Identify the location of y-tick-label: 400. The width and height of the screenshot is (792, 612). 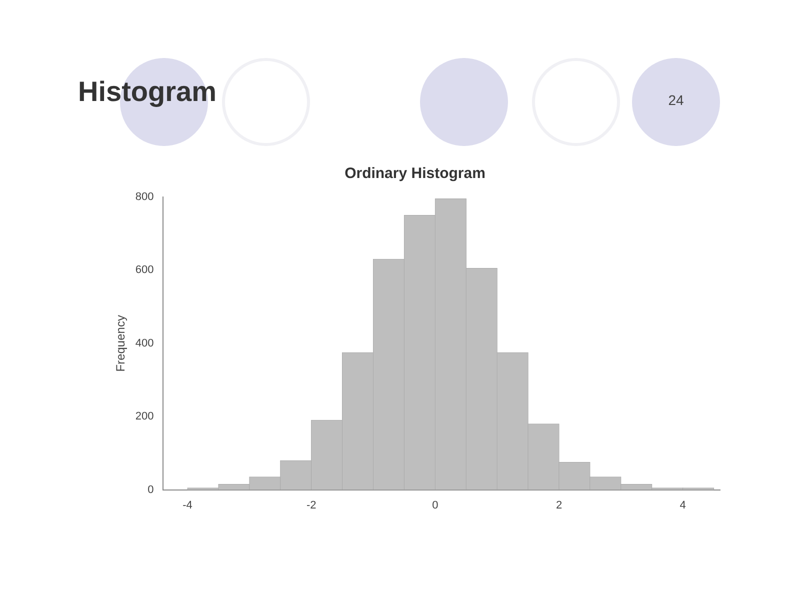
(144, 343).